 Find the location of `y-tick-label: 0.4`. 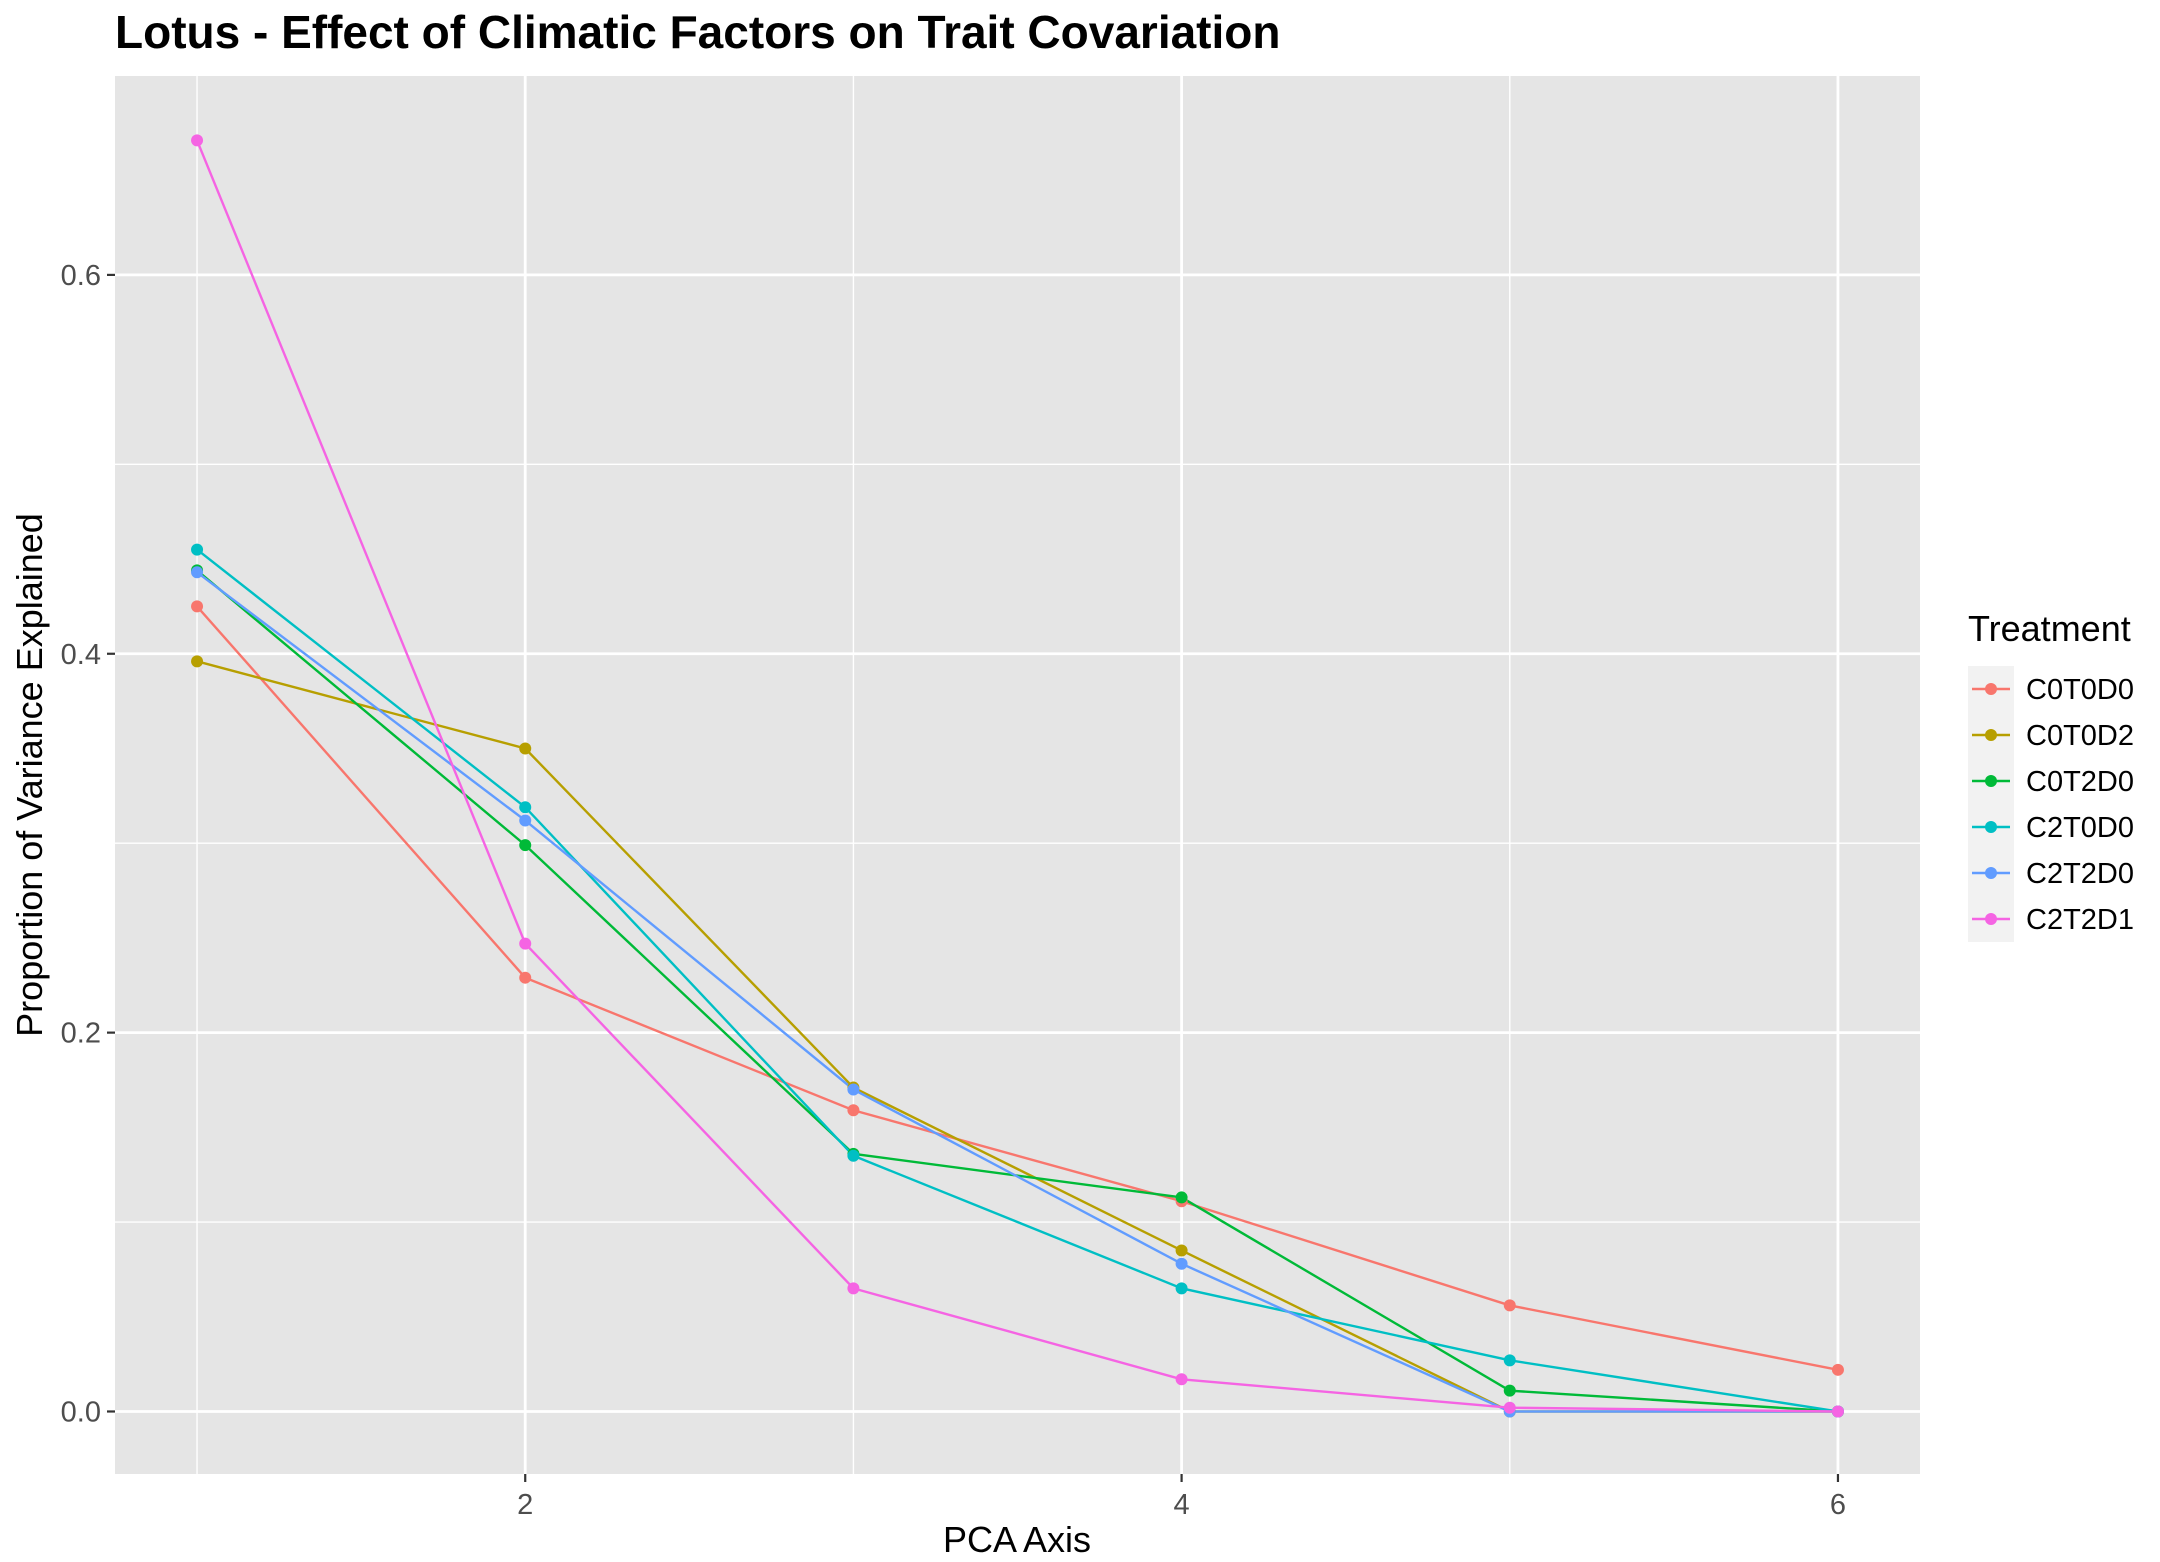

y-tick-label: 0.4 is located at coordinates (81, 655).